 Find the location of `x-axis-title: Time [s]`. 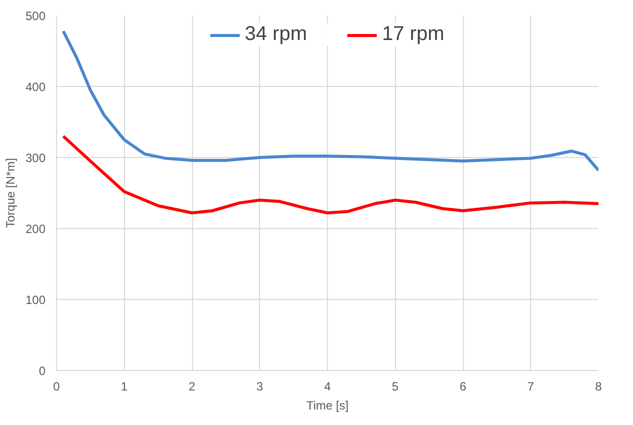

x-axis-title: Time [s] is located at coordinates (327, 405).